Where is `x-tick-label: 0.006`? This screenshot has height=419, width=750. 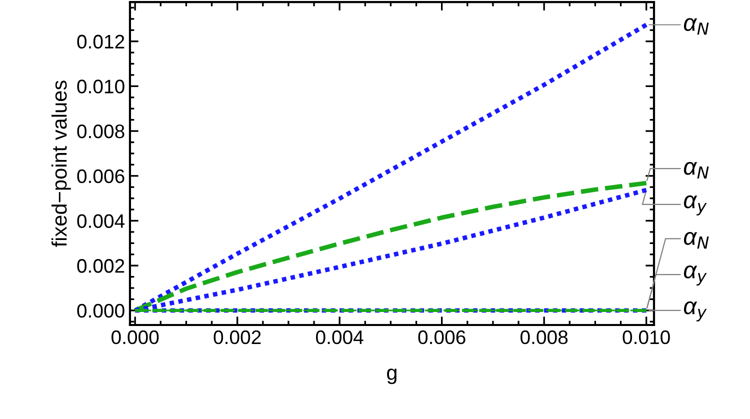
x-tick-label: 0.006 is located at coordinates (442, 337).